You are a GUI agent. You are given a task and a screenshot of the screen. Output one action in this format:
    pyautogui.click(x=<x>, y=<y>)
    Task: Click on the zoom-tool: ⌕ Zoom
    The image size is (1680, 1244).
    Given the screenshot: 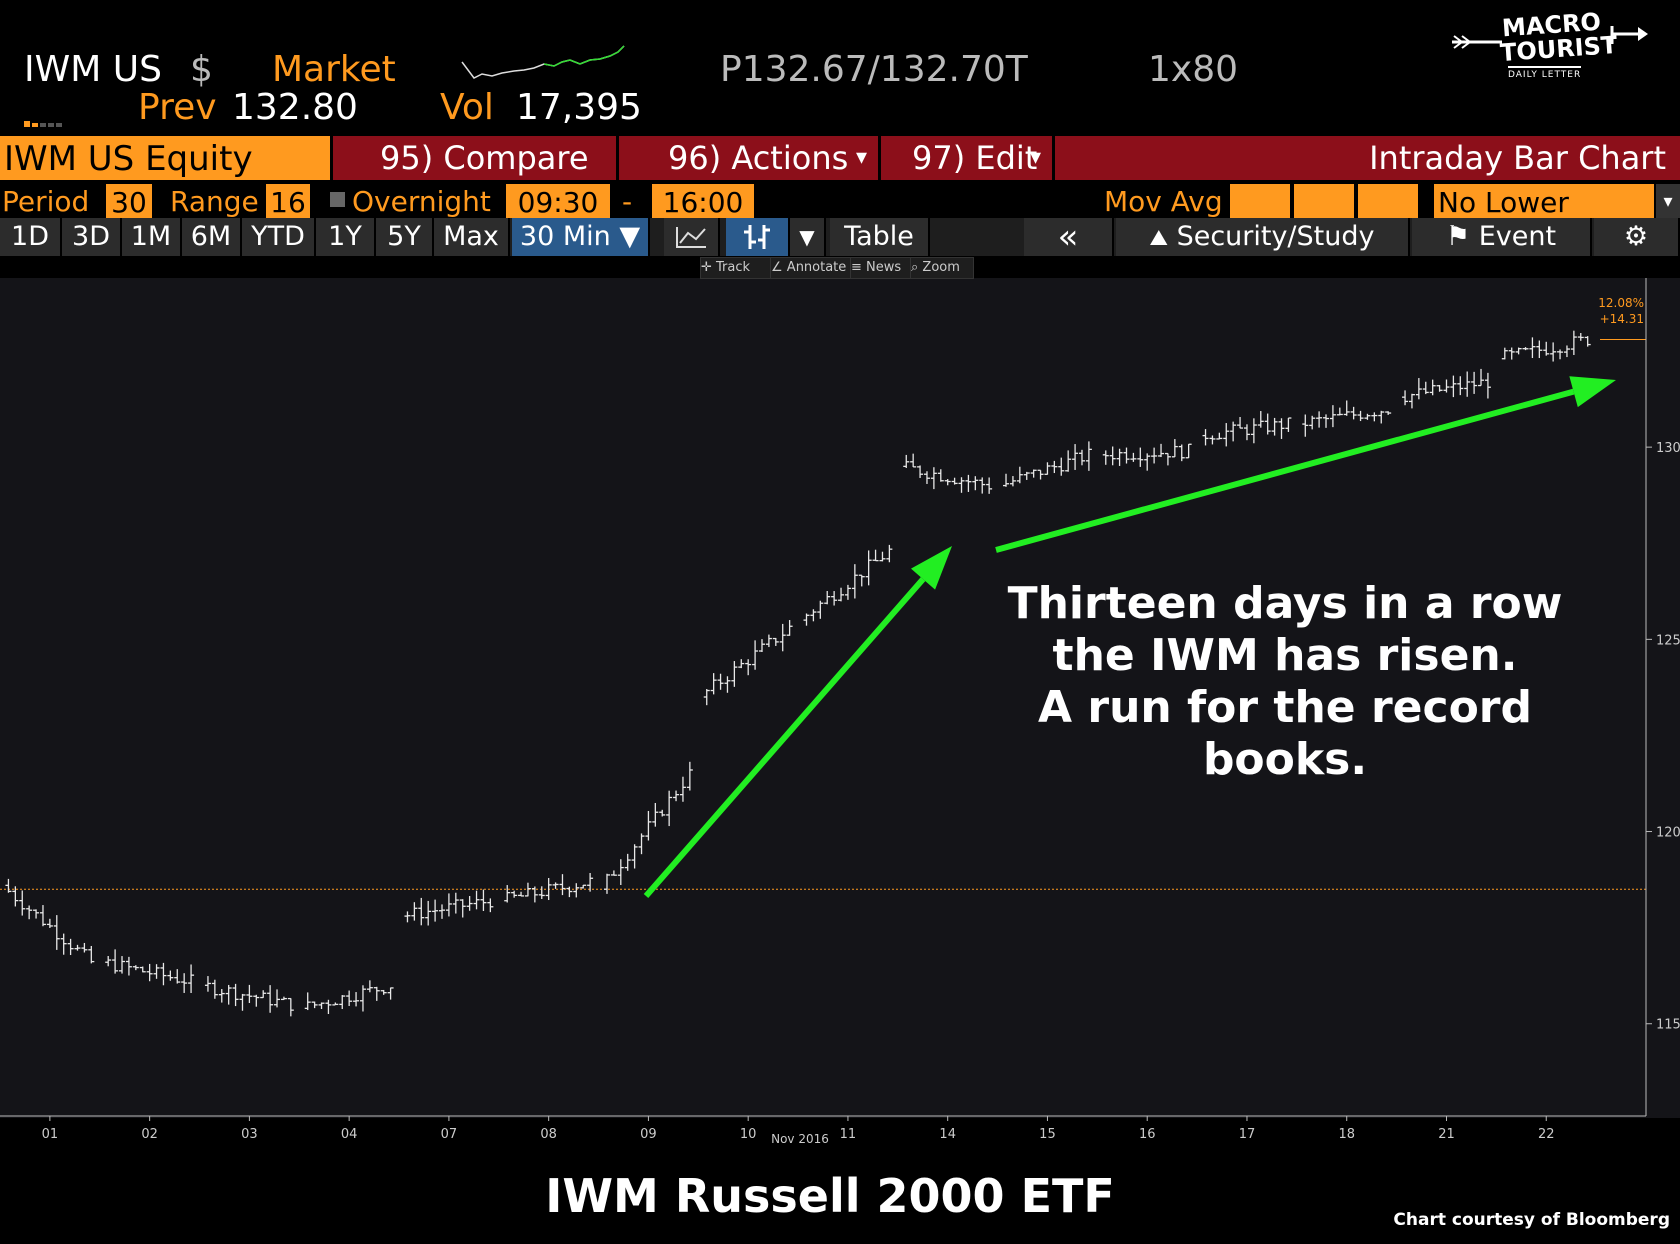 What is the action you would take?
    pyautogui.click(x=942, y=268)
    